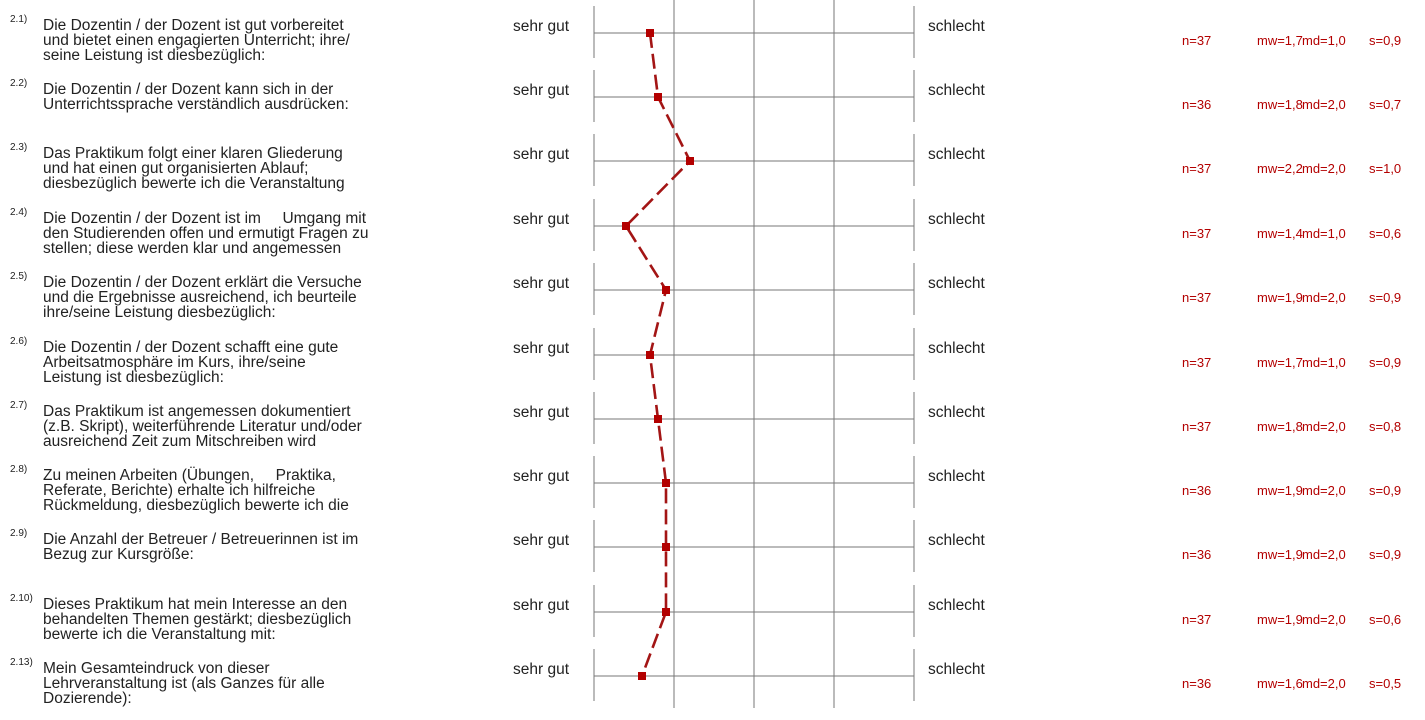 The height and width of the screenshot is (720, 1425). What do you see at coordinates (133, 377) in the screenshot?
I see `item-question-line: Leistung ist diesbezüglich:` at bounding box center [133, 377].